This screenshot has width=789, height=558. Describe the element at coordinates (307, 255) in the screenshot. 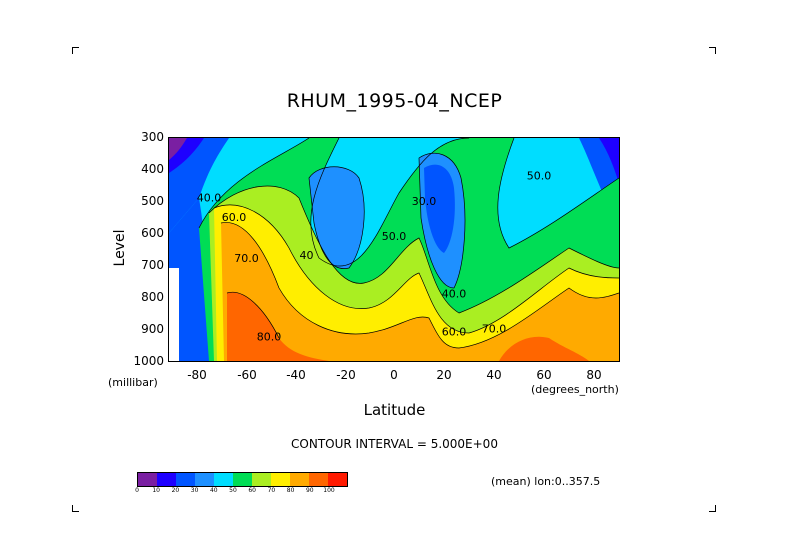

I see `contour-label: 40` at that location.